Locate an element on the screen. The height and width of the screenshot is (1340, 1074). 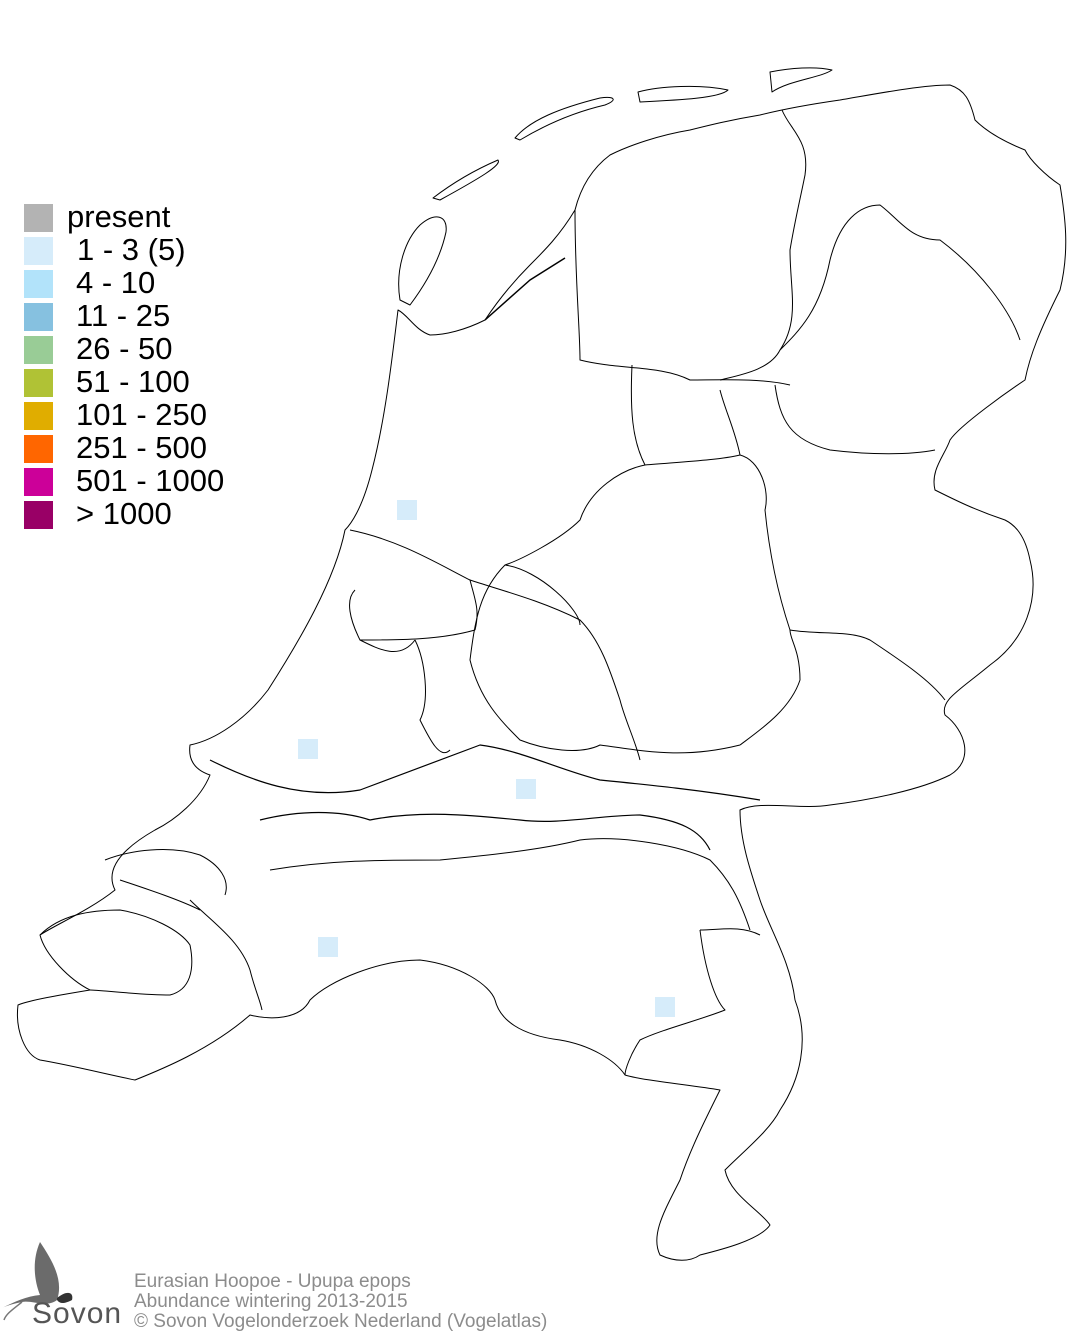
legend-label: 11 - 25 is located at coordinates (123, 315).